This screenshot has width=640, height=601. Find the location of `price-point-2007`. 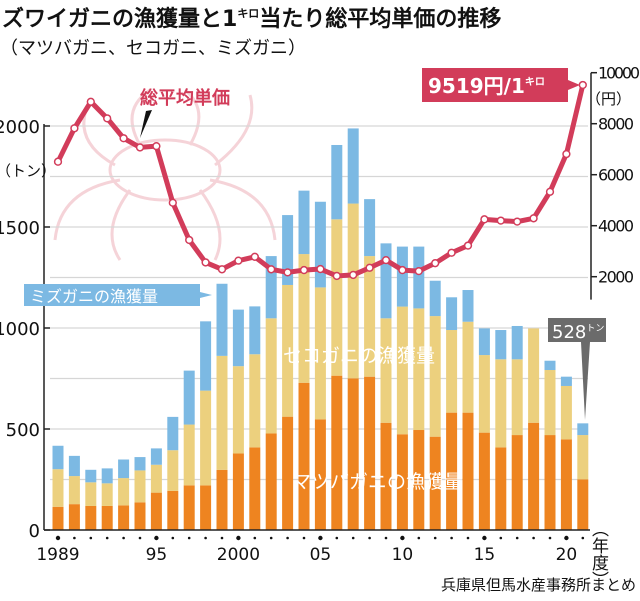

price-point-2007 is located at coordinates (353, 275).